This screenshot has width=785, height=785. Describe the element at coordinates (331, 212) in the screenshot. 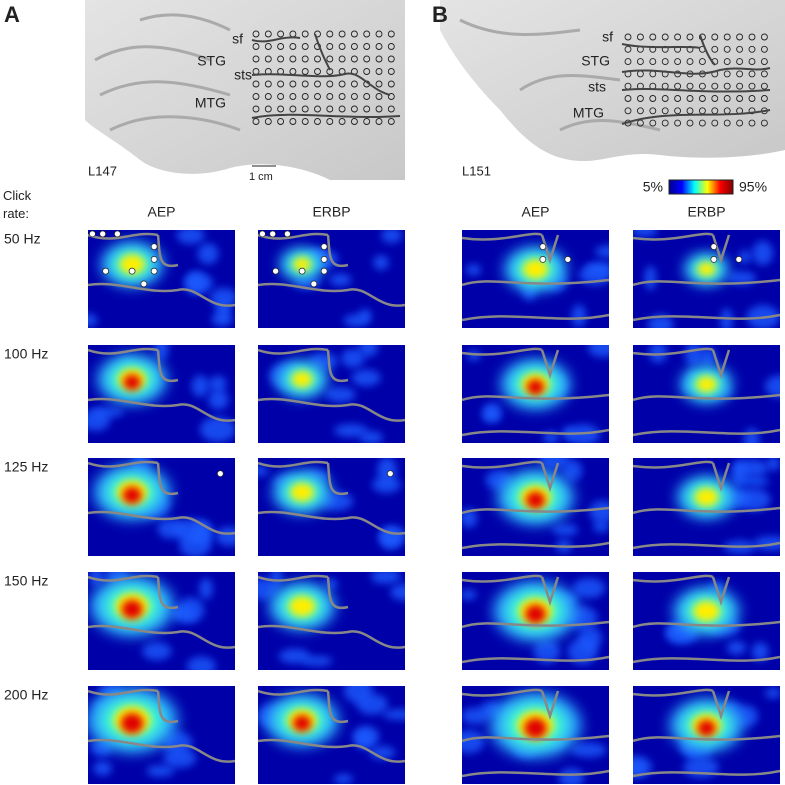

I see `column-header: ERBP` at that location.